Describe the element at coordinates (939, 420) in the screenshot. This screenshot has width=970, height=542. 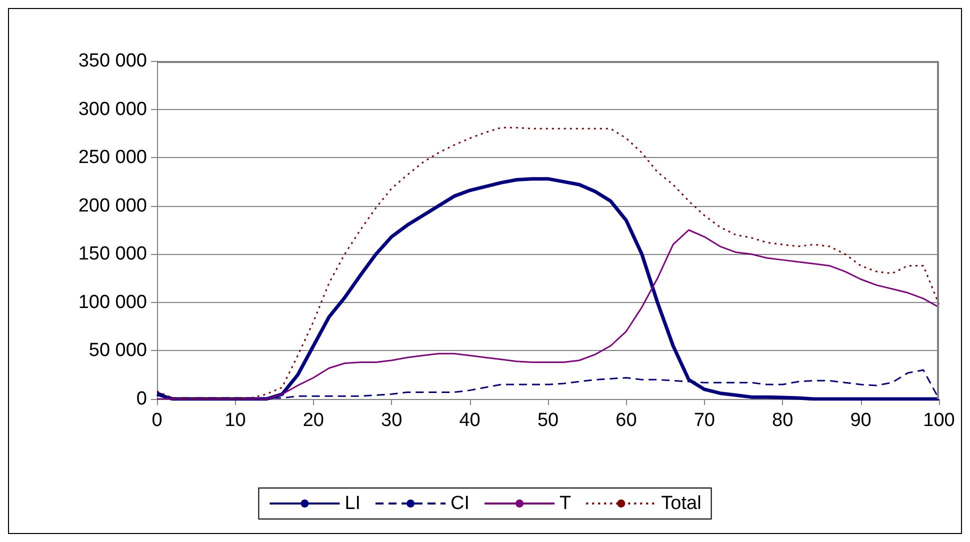
I see `x-tick-label: 100` at that location.